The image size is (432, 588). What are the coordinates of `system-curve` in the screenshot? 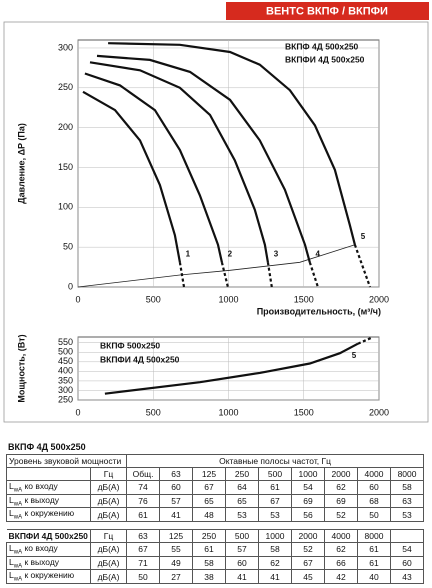 It's located at (216, 266).